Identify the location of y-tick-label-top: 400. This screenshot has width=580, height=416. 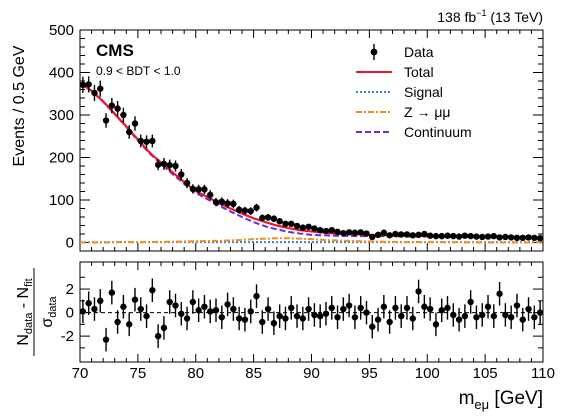
(61, 73).